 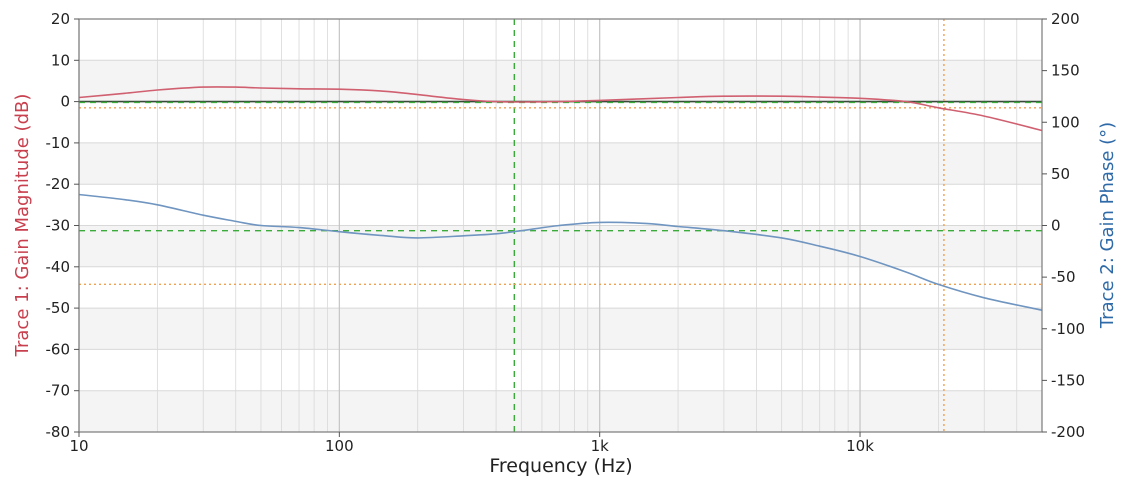 What do you see at coordinates (58, 349) in the screenshot?
I see `y-left-tick-label: -60` at bounding box center [58, 349].